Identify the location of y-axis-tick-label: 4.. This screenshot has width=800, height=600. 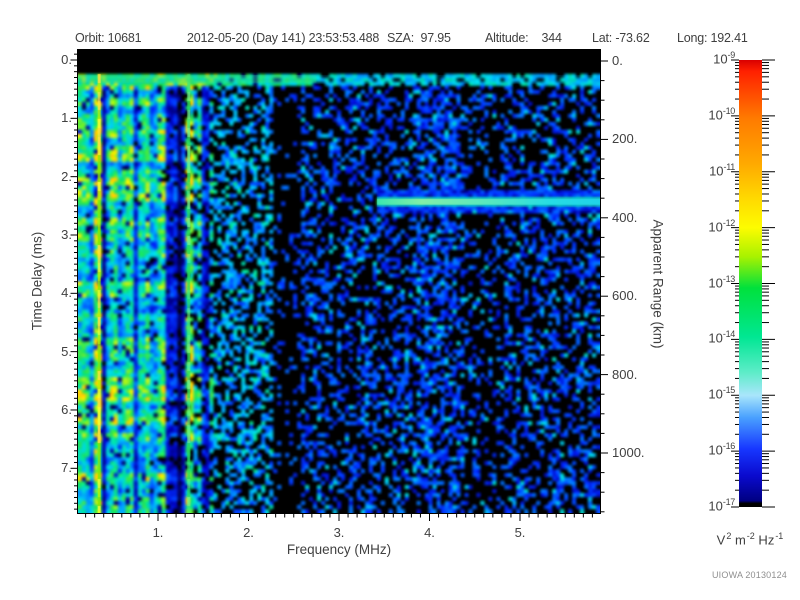
(66, 293).